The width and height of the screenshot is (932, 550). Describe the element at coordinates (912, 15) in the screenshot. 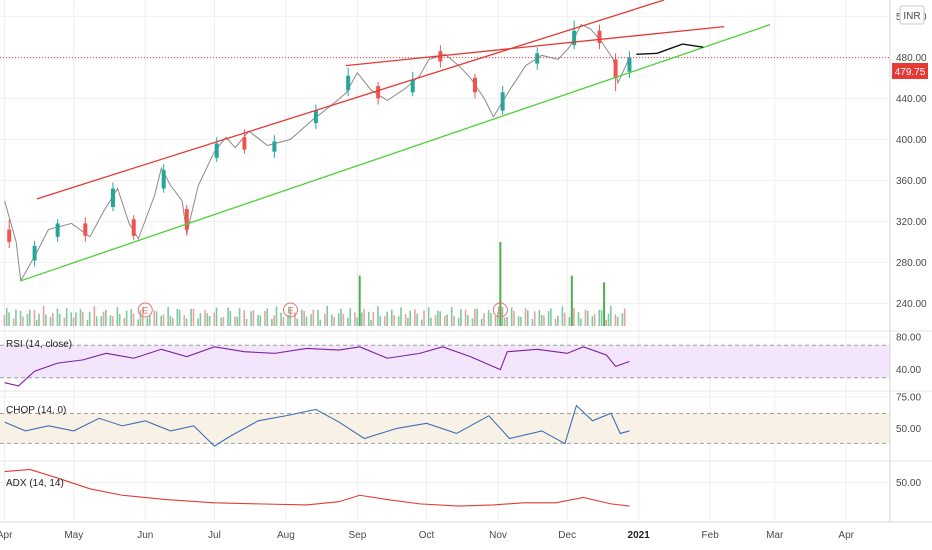

I see `currency-box` at that location.